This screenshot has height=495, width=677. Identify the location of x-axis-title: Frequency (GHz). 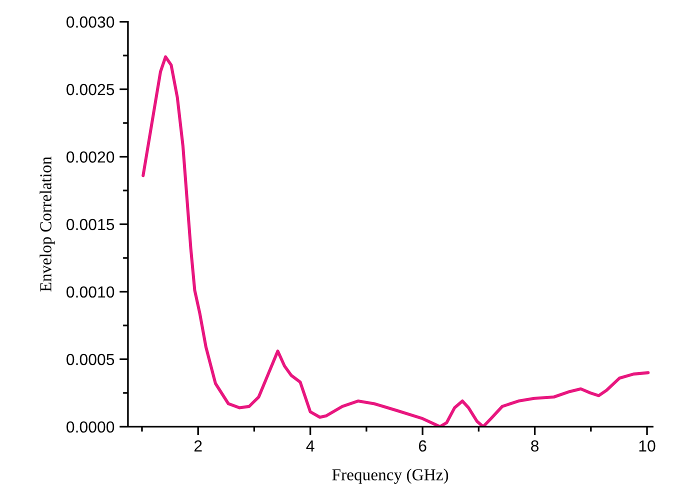
(390, 476).